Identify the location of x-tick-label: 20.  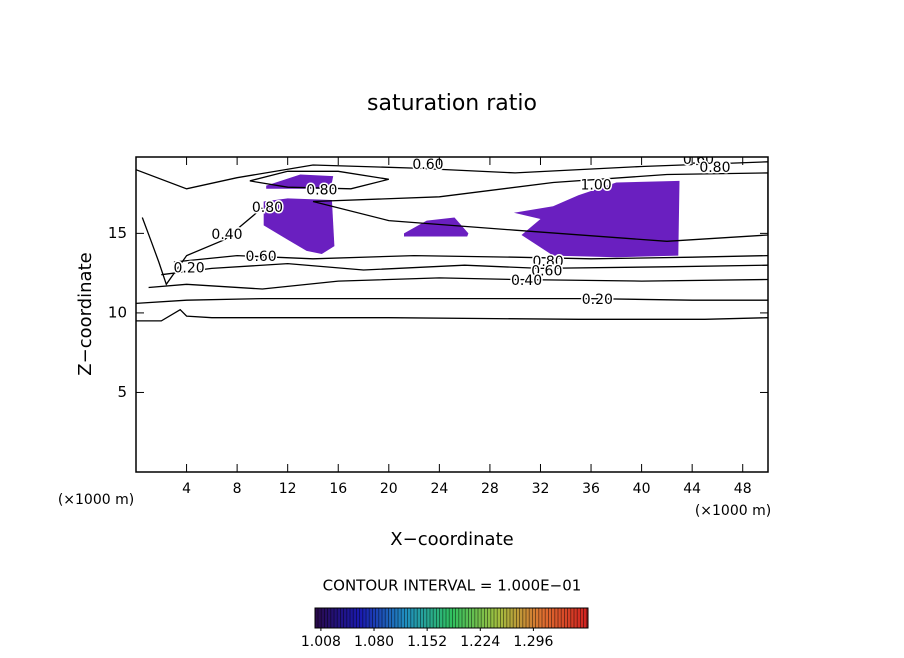
(389, 489).